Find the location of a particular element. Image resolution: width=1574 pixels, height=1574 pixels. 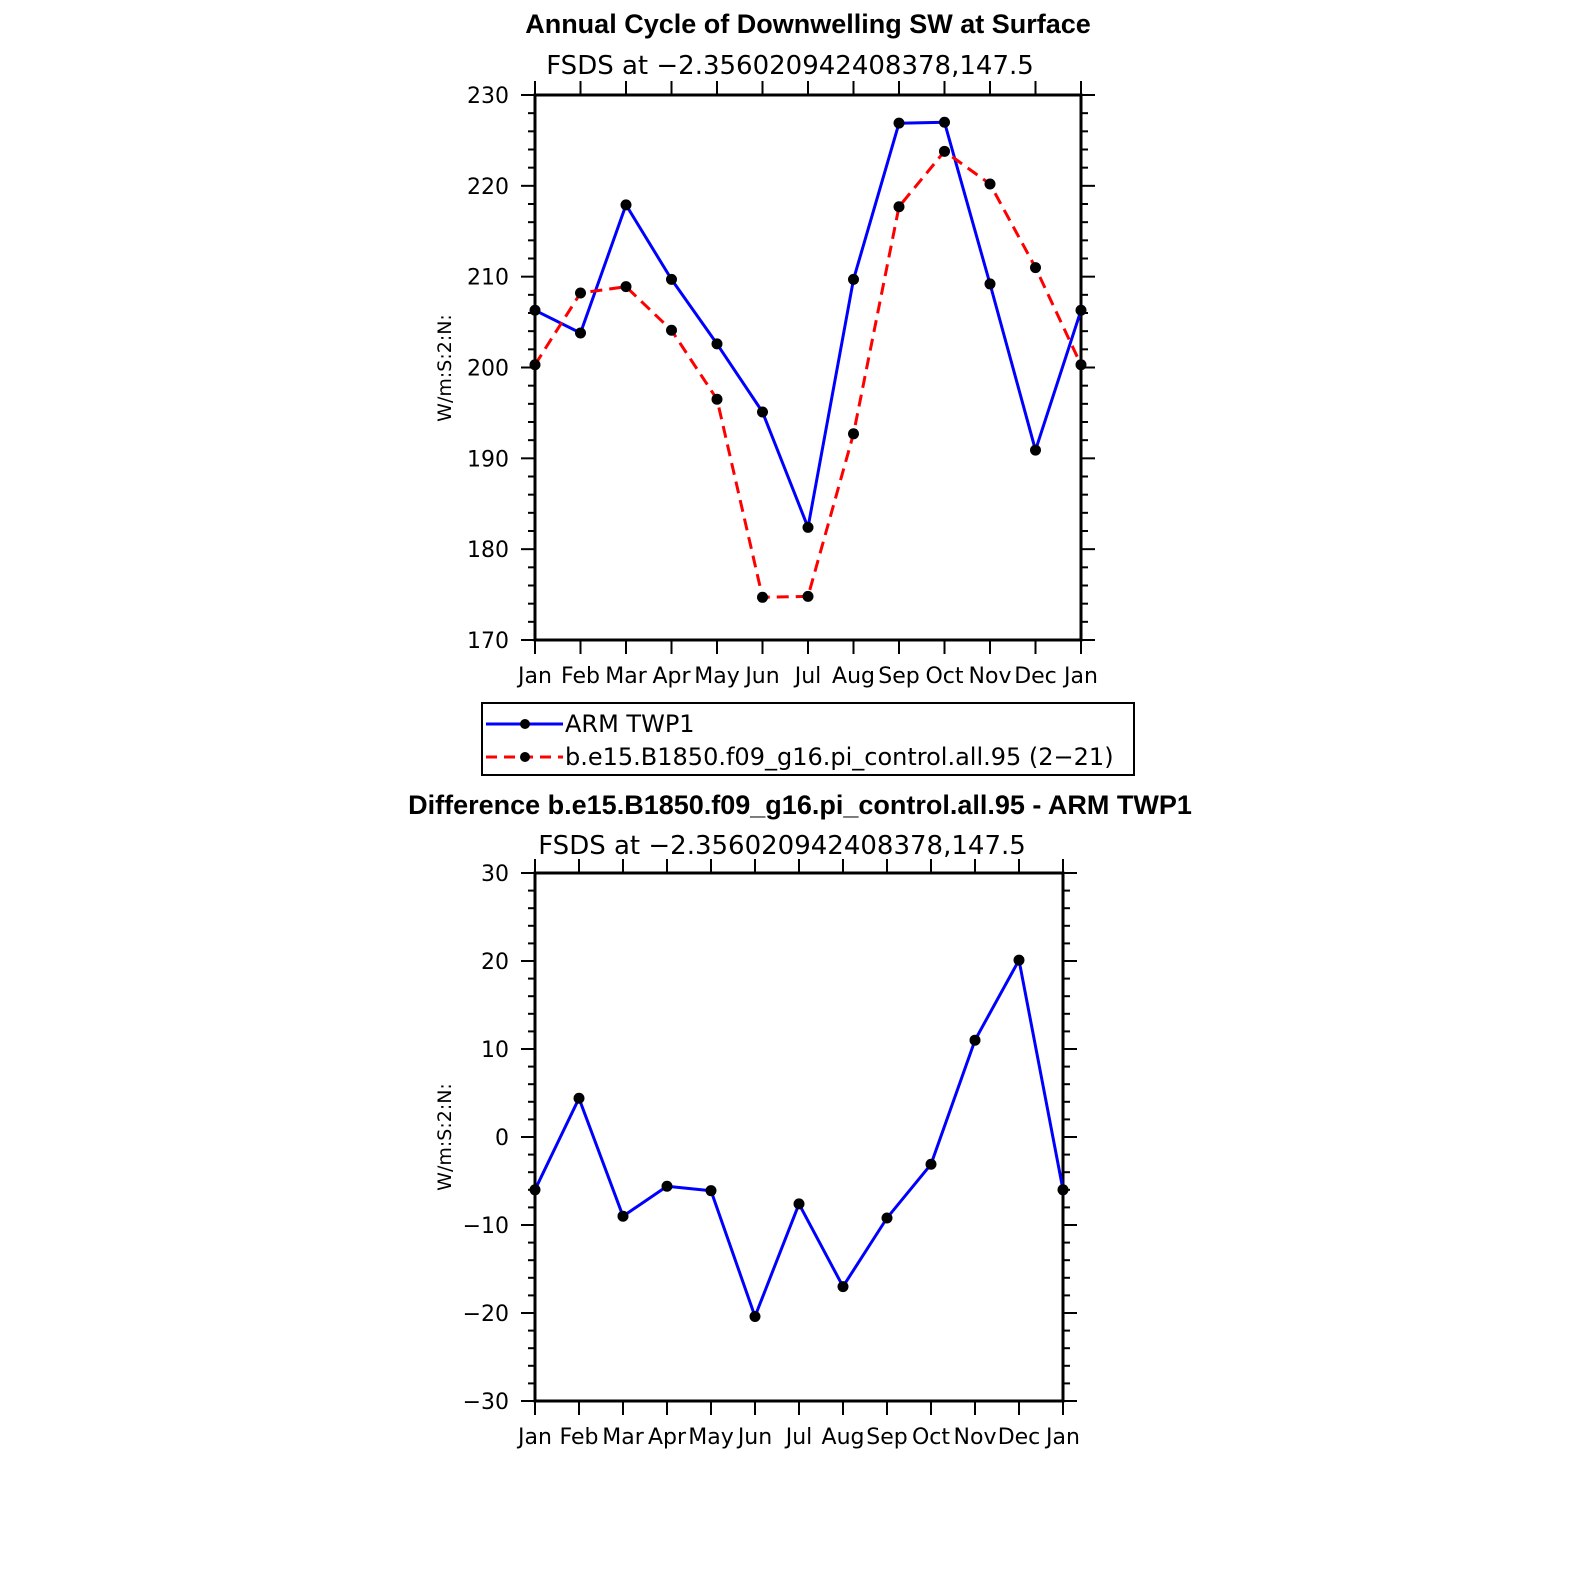

legend-marker-arm is located at coordinates (525, 724).